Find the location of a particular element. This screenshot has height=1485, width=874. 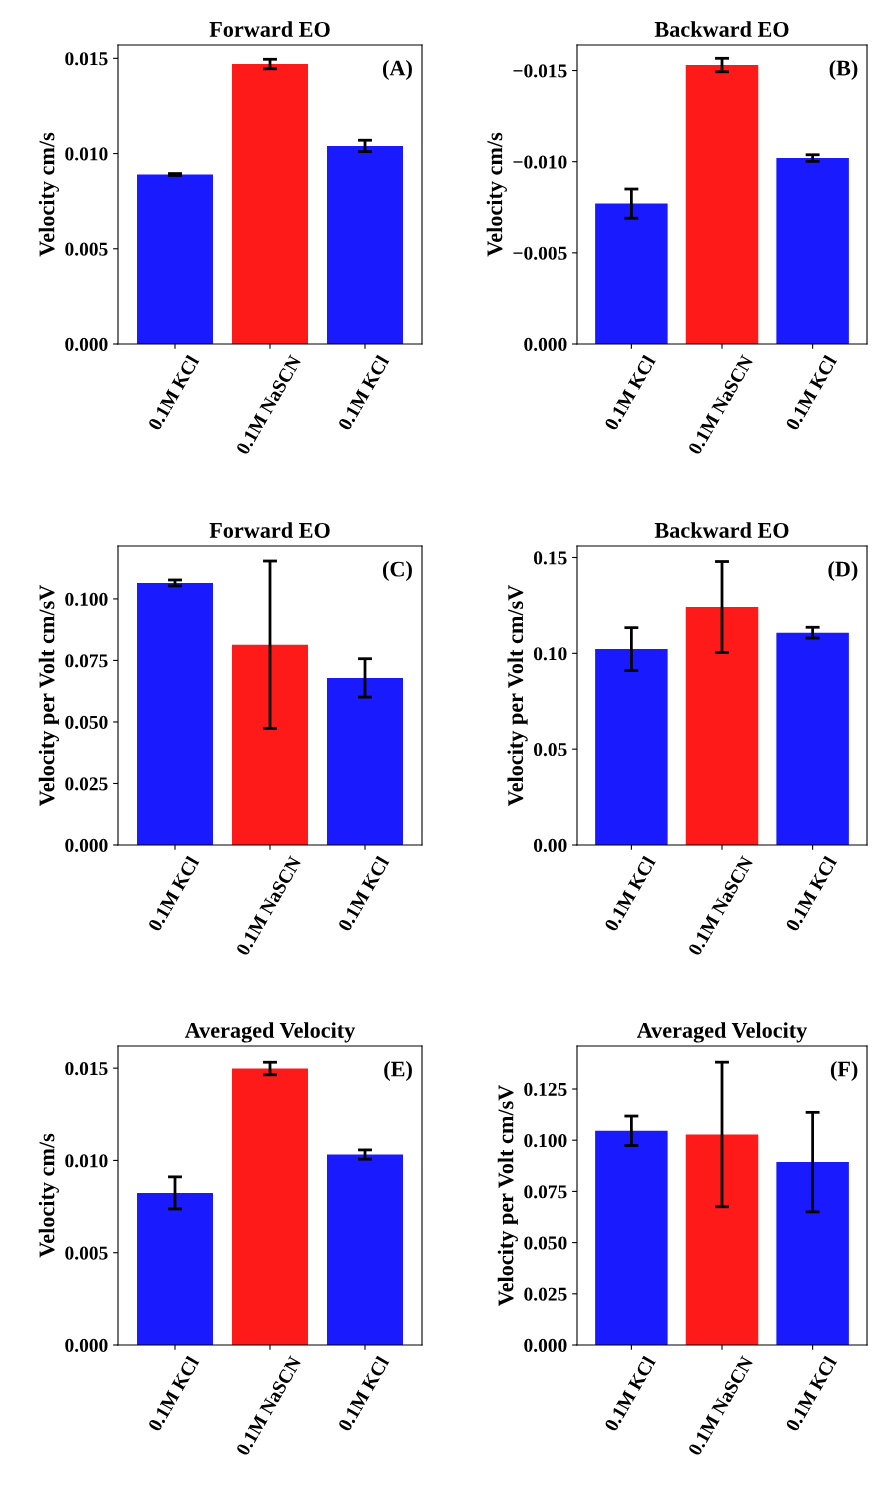

y-tick-label: −0.015 is located at coordinates (540, 71).